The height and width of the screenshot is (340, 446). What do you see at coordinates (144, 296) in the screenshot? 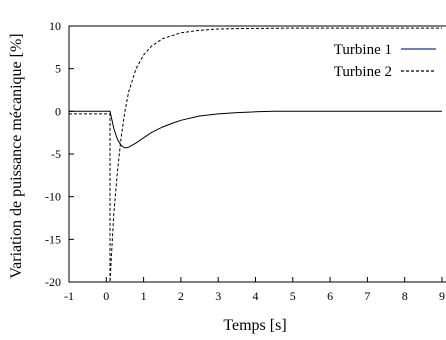
I see `x-tick-label: 1` at bounding box center [144, 296].